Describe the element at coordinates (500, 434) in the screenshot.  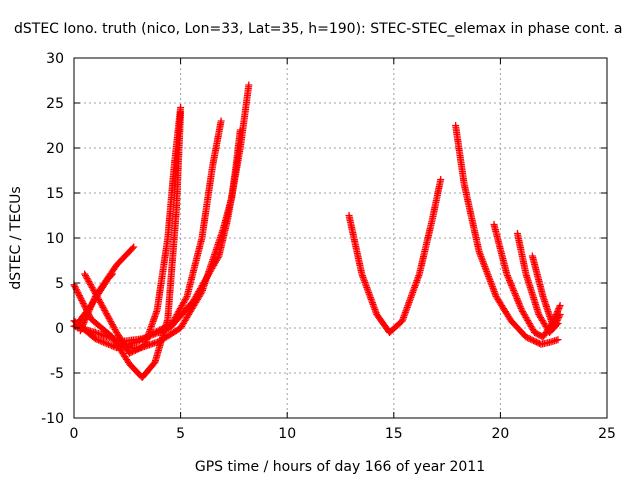
I see `x-tick-label: 20` at that location.